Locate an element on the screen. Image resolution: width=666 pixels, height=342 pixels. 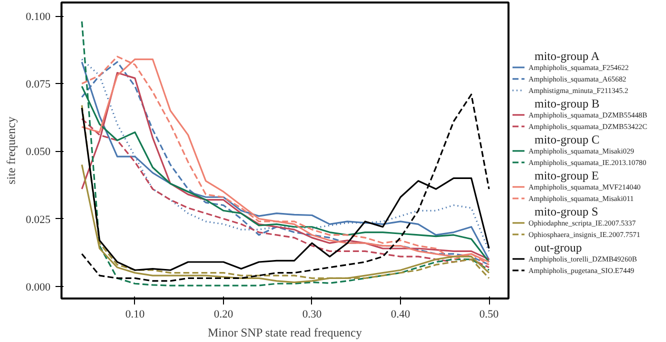
y-tick-label: 0.050 is located at coordinates (38, 152).